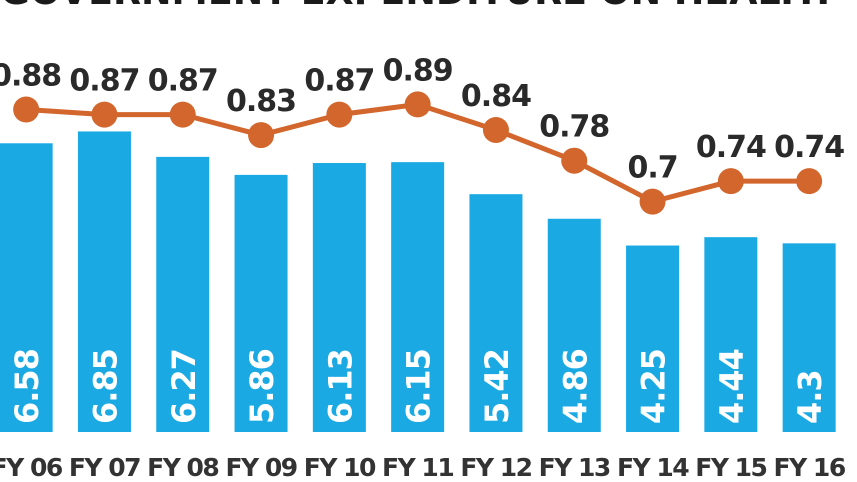 The height and width of the screenshot is (482, 857). I want to click on line-value-label: 0.7, so click(652, 168).